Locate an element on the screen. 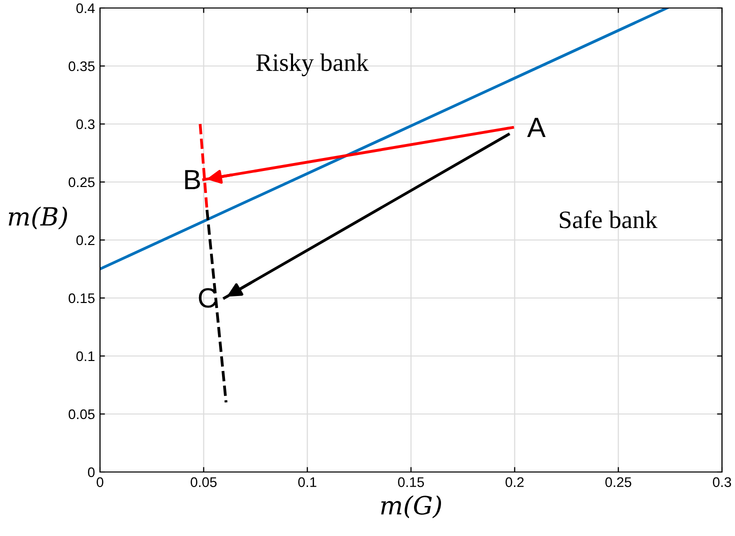 This screenshot has width=735, height=536. y-tick-label: 0.35 is located at coordinates (81, 66).